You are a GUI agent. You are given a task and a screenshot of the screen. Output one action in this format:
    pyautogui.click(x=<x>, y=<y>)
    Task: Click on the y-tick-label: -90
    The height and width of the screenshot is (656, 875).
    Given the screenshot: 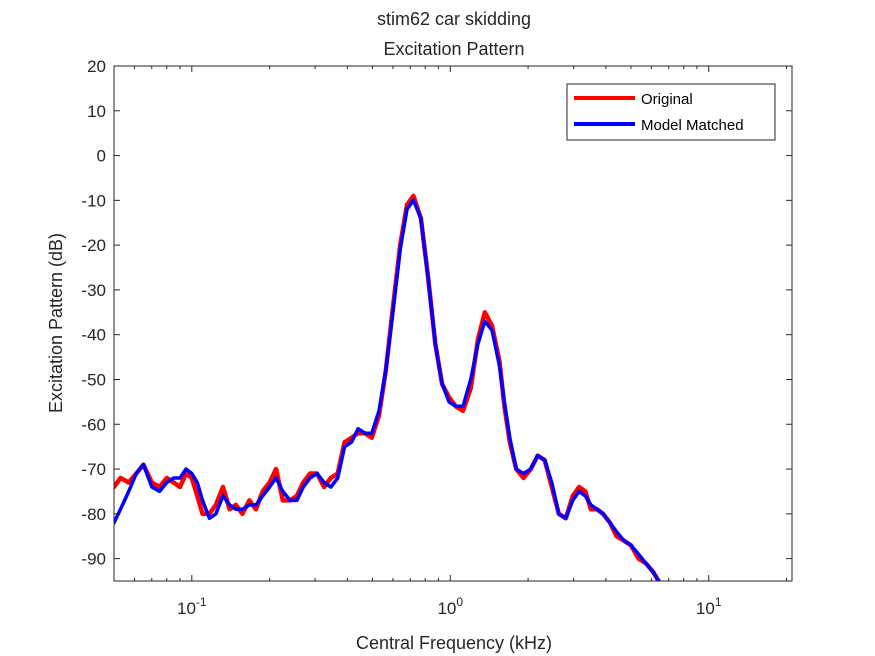 What is the action you would take?
    pyautogui.click(x=93, y=559)
    